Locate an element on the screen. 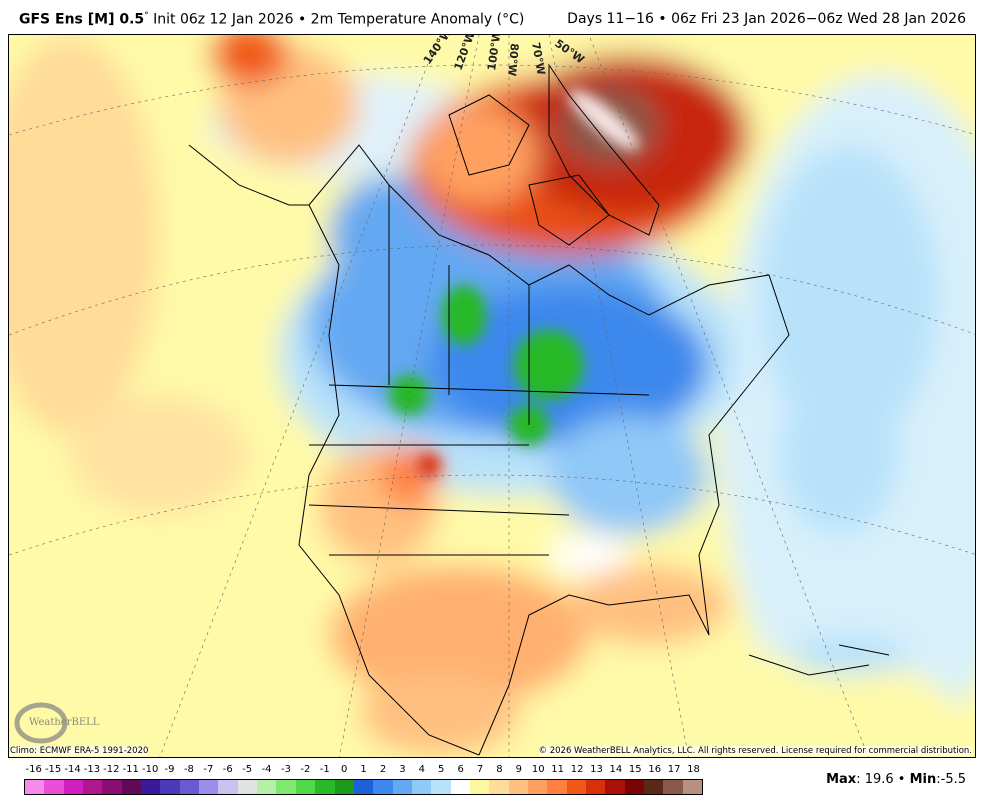 The height and width of the screenshot is (808, 984). colorbar-tick-label: -15 is located at coordinates (53, 769).